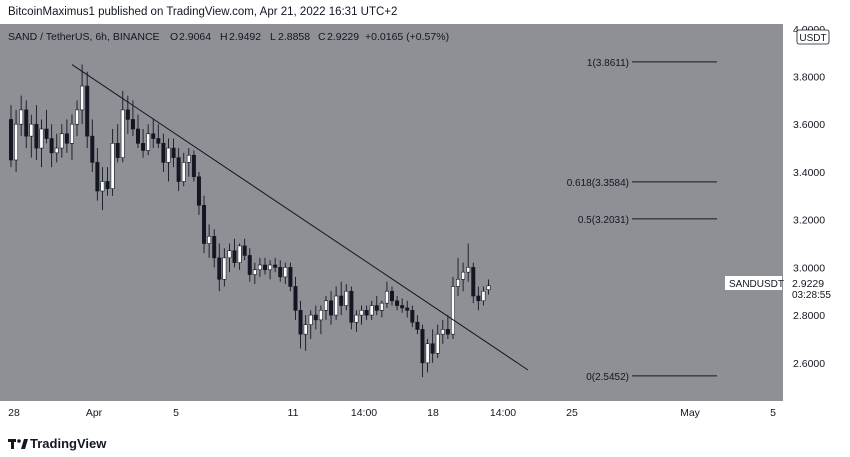  I want to click on x-tick-label: 18, so click(433, 413).